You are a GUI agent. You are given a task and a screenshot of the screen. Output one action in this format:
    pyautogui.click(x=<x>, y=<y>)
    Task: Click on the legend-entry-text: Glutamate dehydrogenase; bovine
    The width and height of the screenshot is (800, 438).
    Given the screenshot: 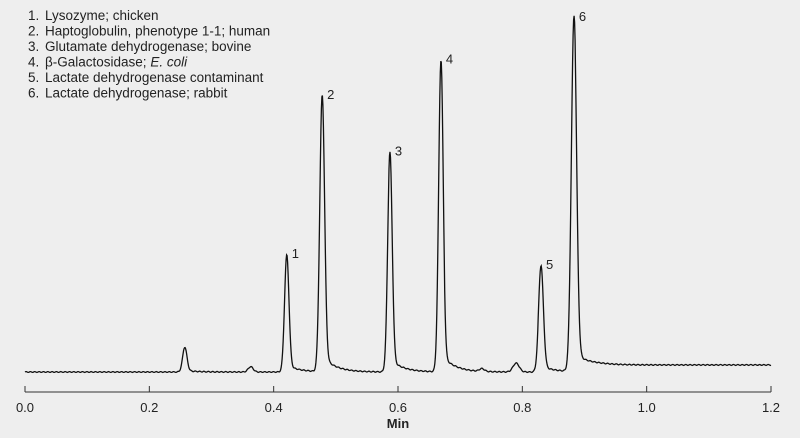 What is the action you would take?
    pyautogui.click(x=148, y=46)
    